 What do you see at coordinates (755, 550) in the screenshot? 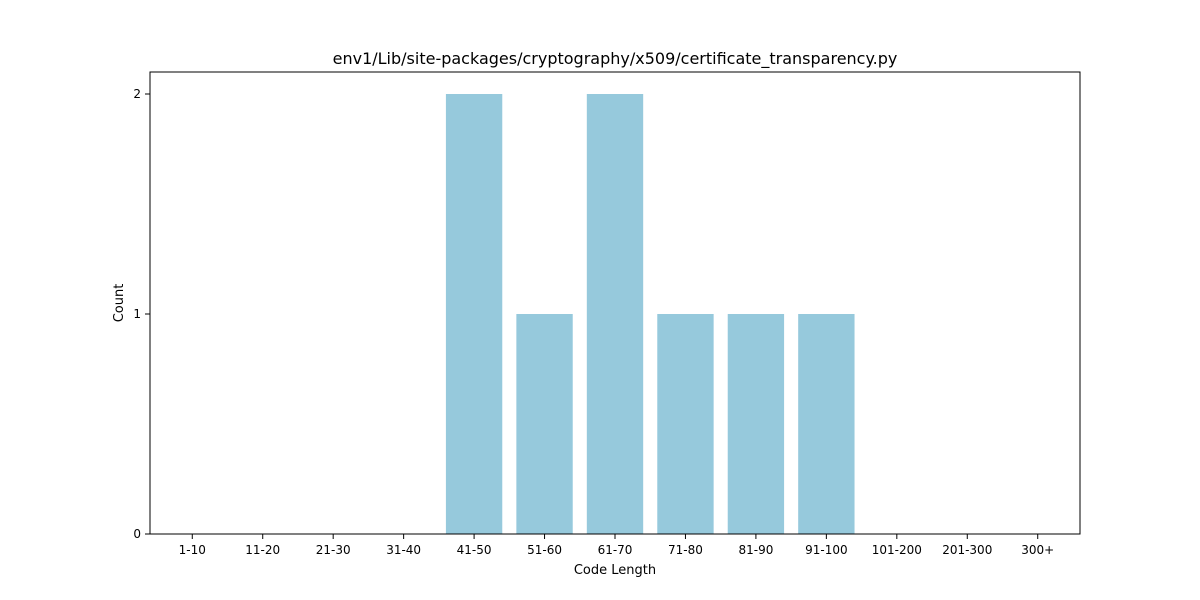
I see `x-tick-label: 81-90` at bounding box center [755, 550].